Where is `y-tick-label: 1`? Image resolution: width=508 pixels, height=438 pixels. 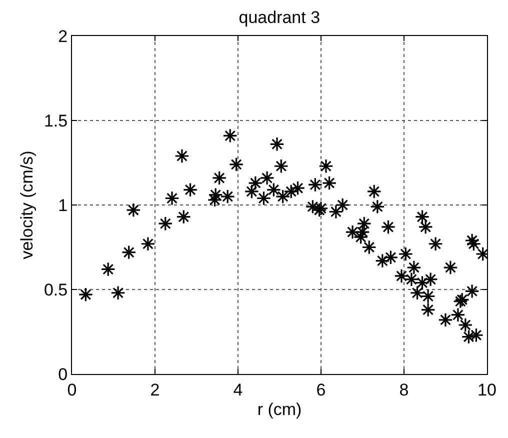 y-tick-label: 1 is located at coordinates (63, 205).